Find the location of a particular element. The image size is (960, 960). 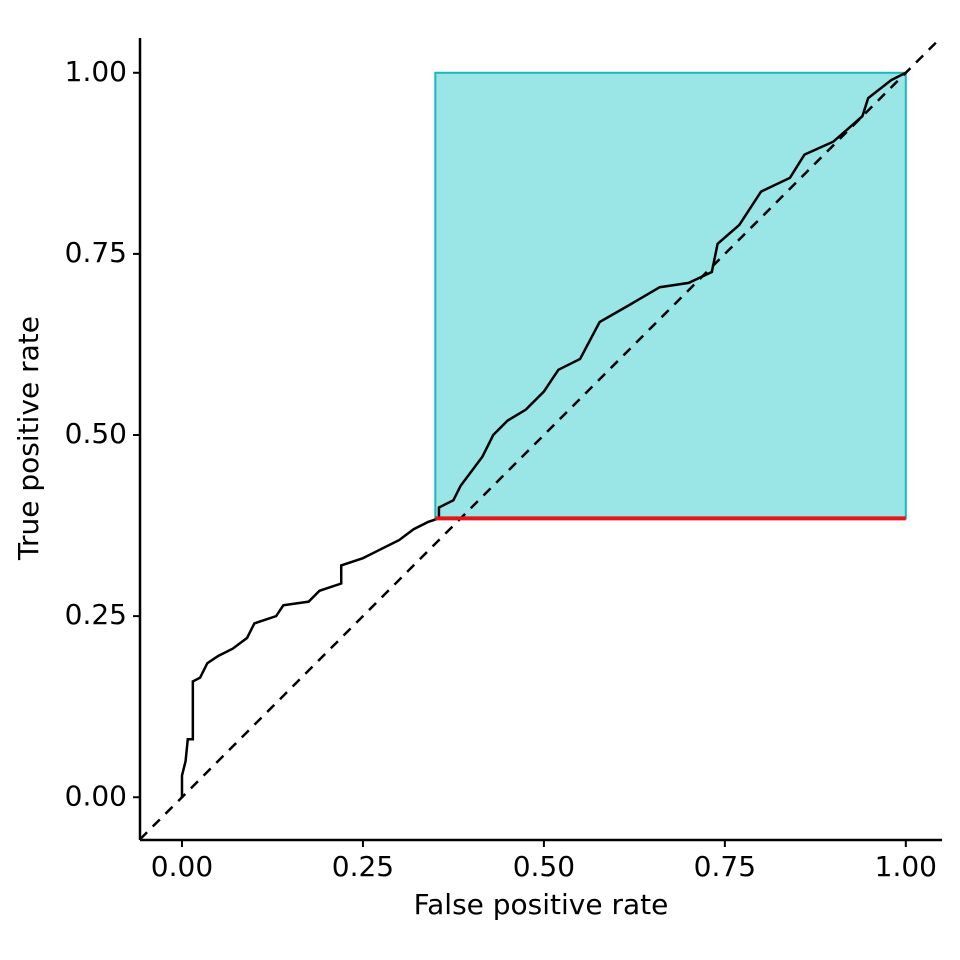

x-tick-label: 0.50 is located at coordinates (544, 866).